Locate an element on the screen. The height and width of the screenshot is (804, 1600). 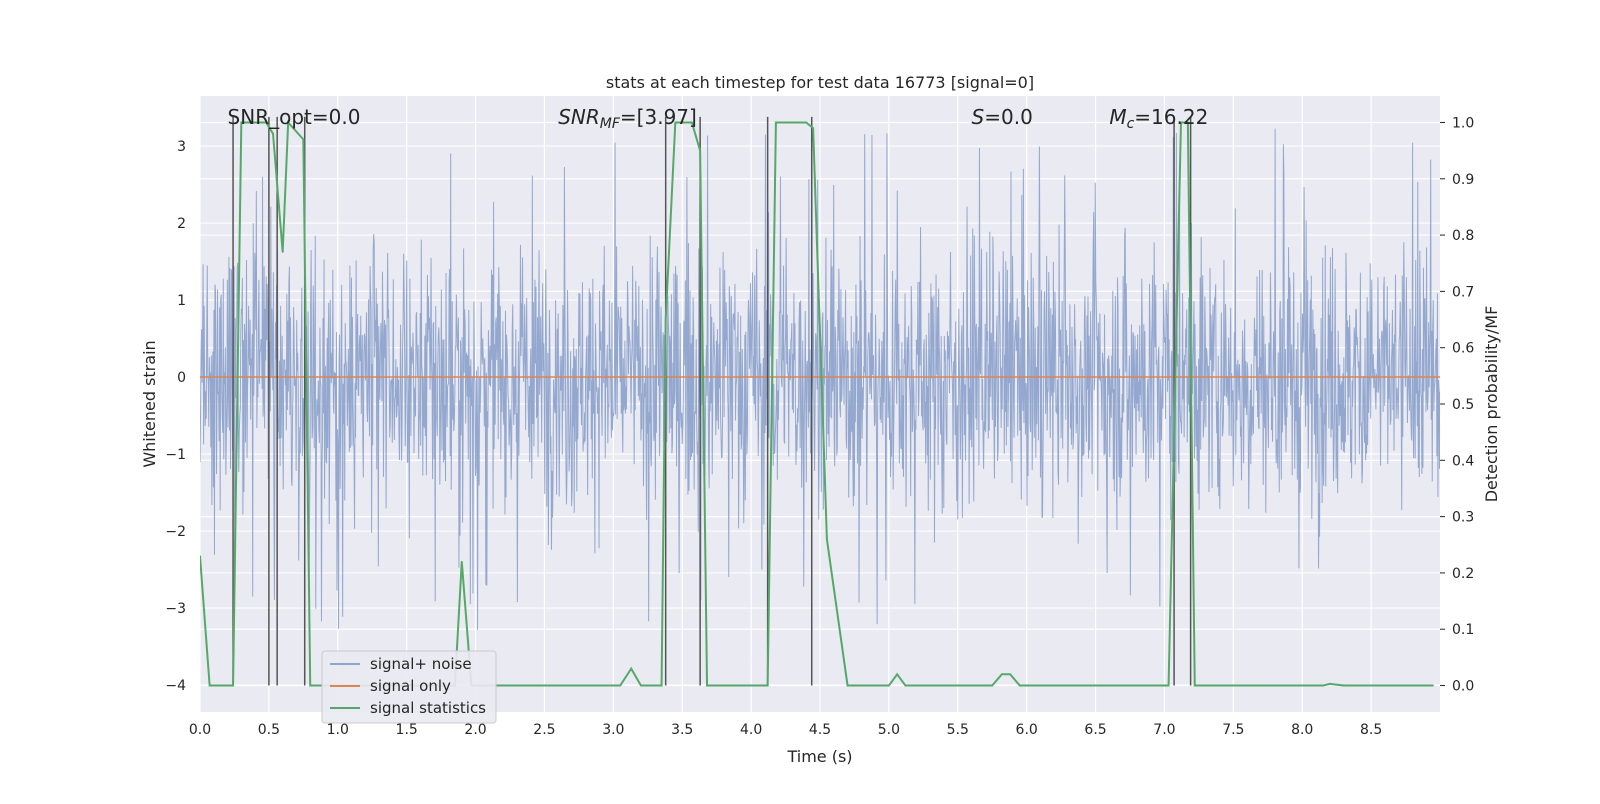
x-tick-label: 8.5 is located at coordinates (1371, 730).